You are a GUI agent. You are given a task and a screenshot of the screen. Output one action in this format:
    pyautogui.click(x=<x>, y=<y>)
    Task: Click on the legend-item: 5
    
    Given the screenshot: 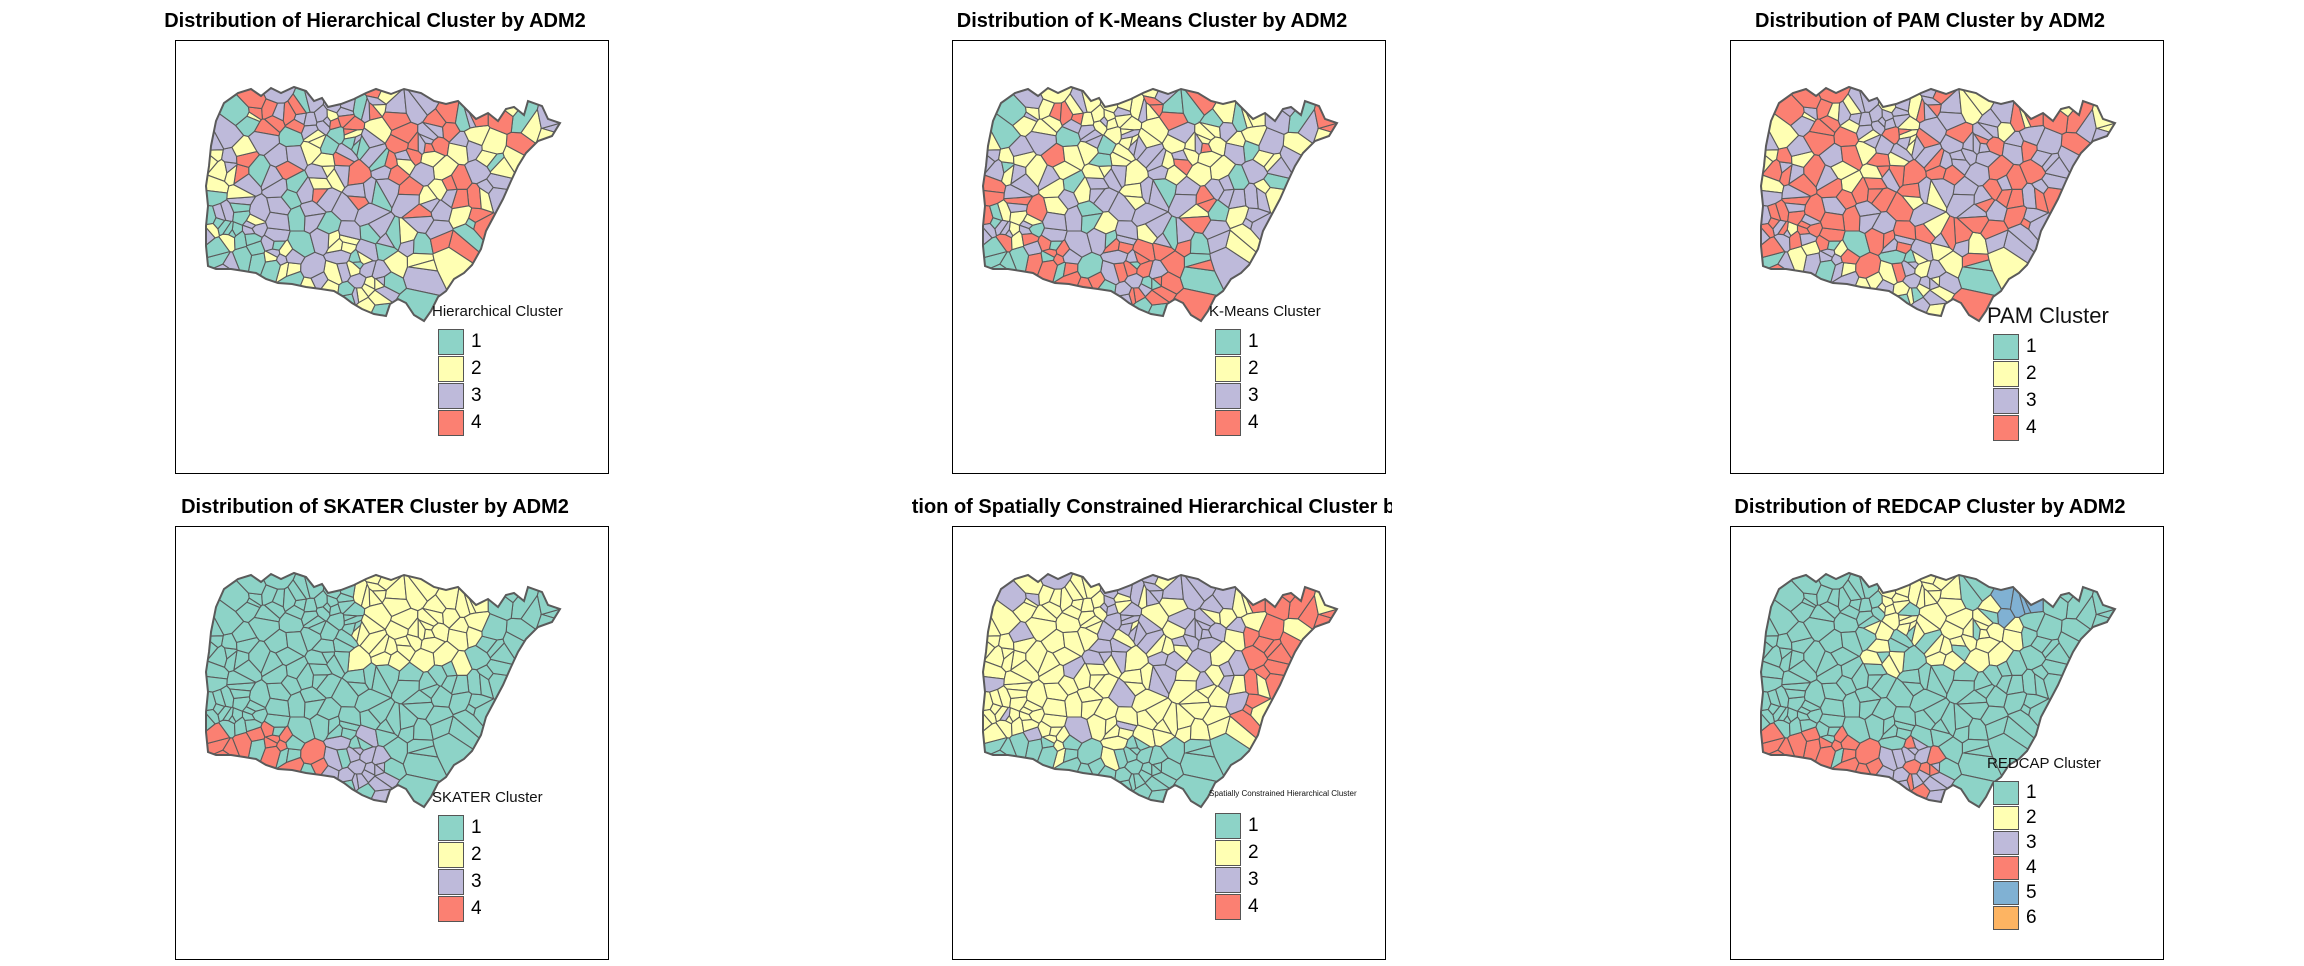 What is the action you would take?
    pyautogui.click(x=2047, y=892)
    